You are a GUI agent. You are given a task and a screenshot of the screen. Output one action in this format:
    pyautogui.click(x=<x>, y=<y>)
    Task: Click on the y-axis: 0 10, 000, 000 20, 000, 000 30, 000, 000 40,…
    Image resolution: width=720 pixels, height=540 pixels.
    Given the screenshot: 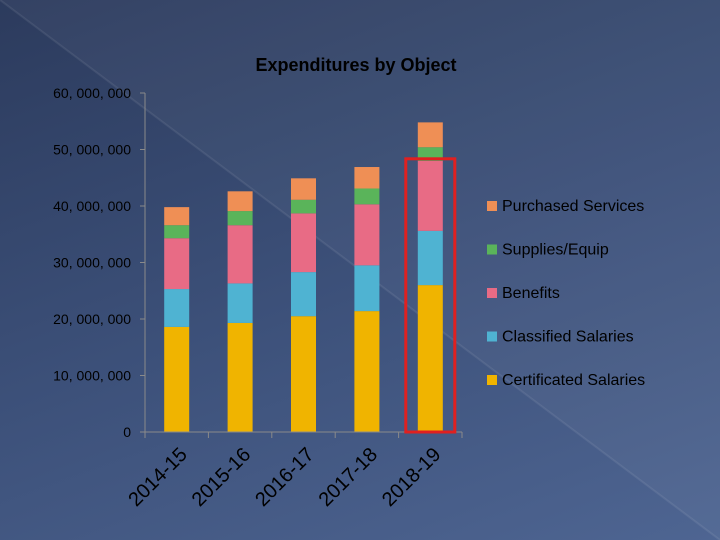 What is the action you would take?
    pyautogui.click(x=99, y=262)
    